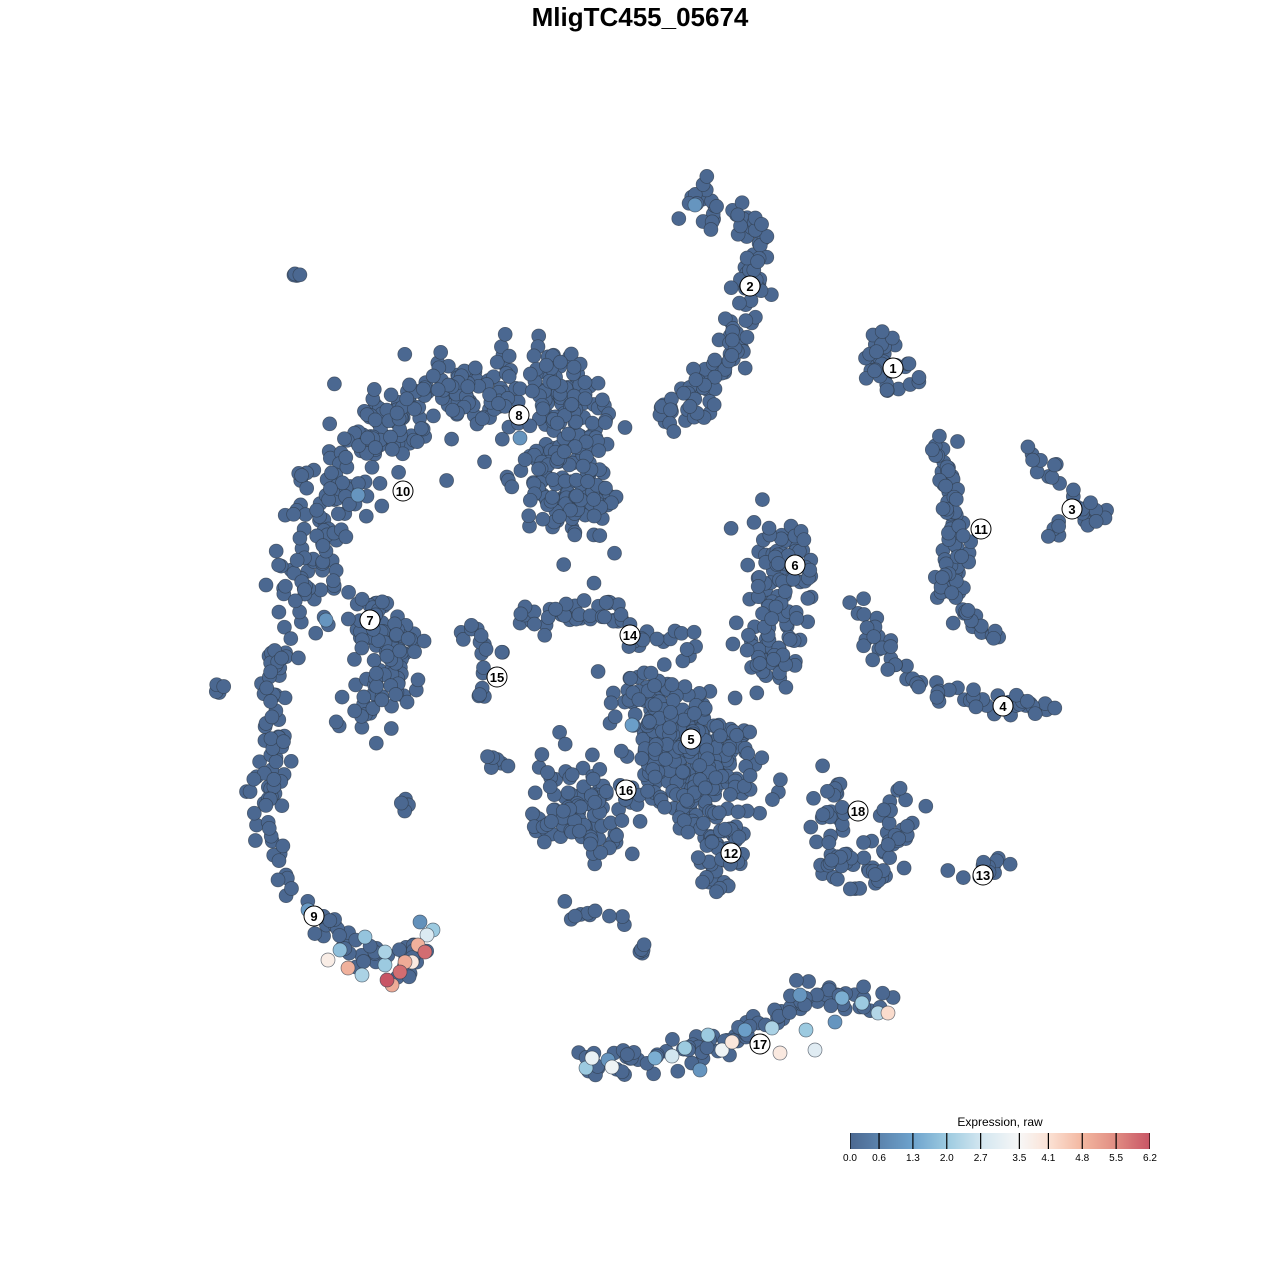  What do you see at coordinates (1000, 1122) in the screenshot?
I see `legend-title: Expression, raw` at bounding box center [1000, 1122].